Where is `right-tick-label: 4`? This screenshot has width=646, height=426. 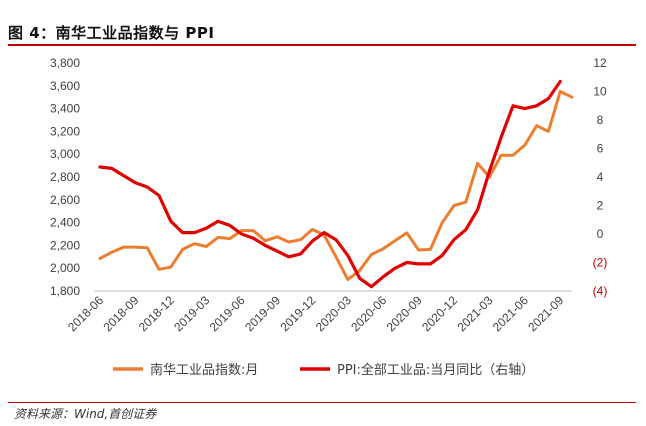 right-tick-label: 4 is located at coordinates (600, 177).